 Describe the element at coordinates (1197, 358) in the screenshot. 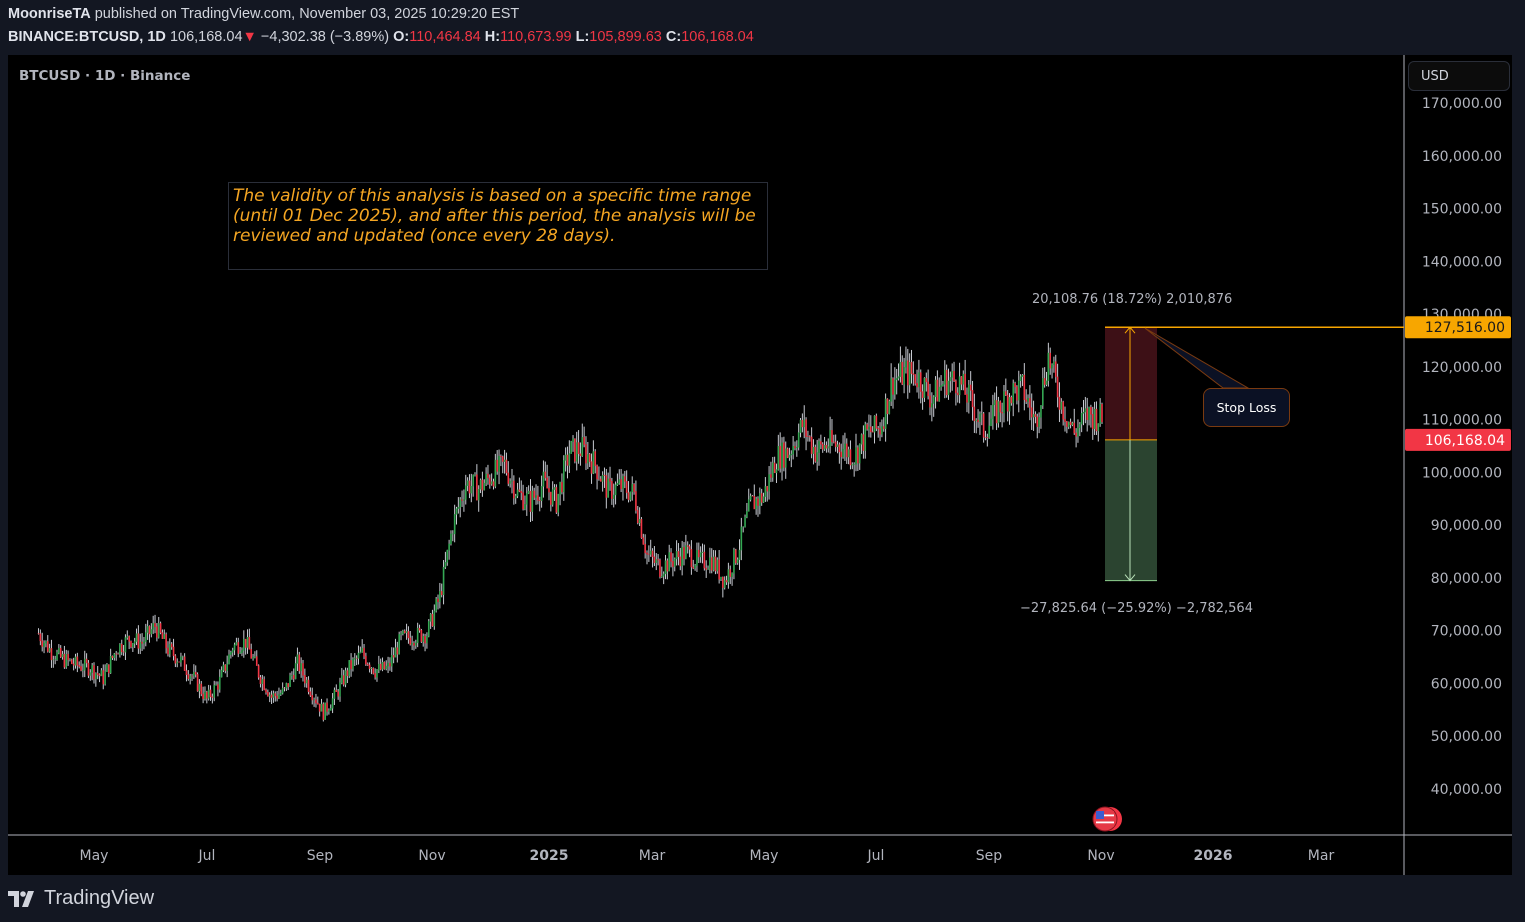

I see `callout-pointer` at that location.